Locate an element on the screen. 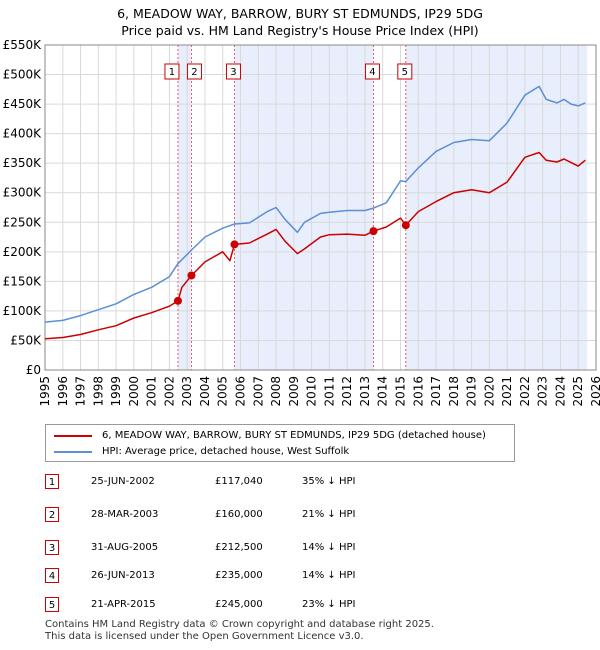 The image size is (600, 650). x-tick-label: 2018 is located at coordinates (454, 391).